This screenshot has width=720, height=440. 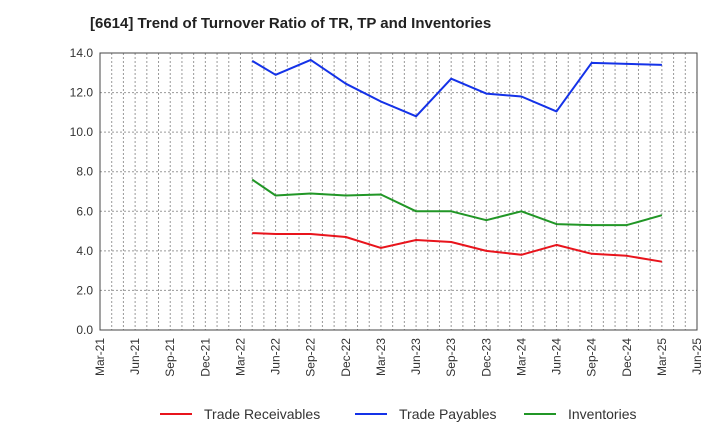 What do you see at coordinates (451, 357) in the screenshot?
I see `x-tick-label: Sep-23` at bounding box center [451, 357].